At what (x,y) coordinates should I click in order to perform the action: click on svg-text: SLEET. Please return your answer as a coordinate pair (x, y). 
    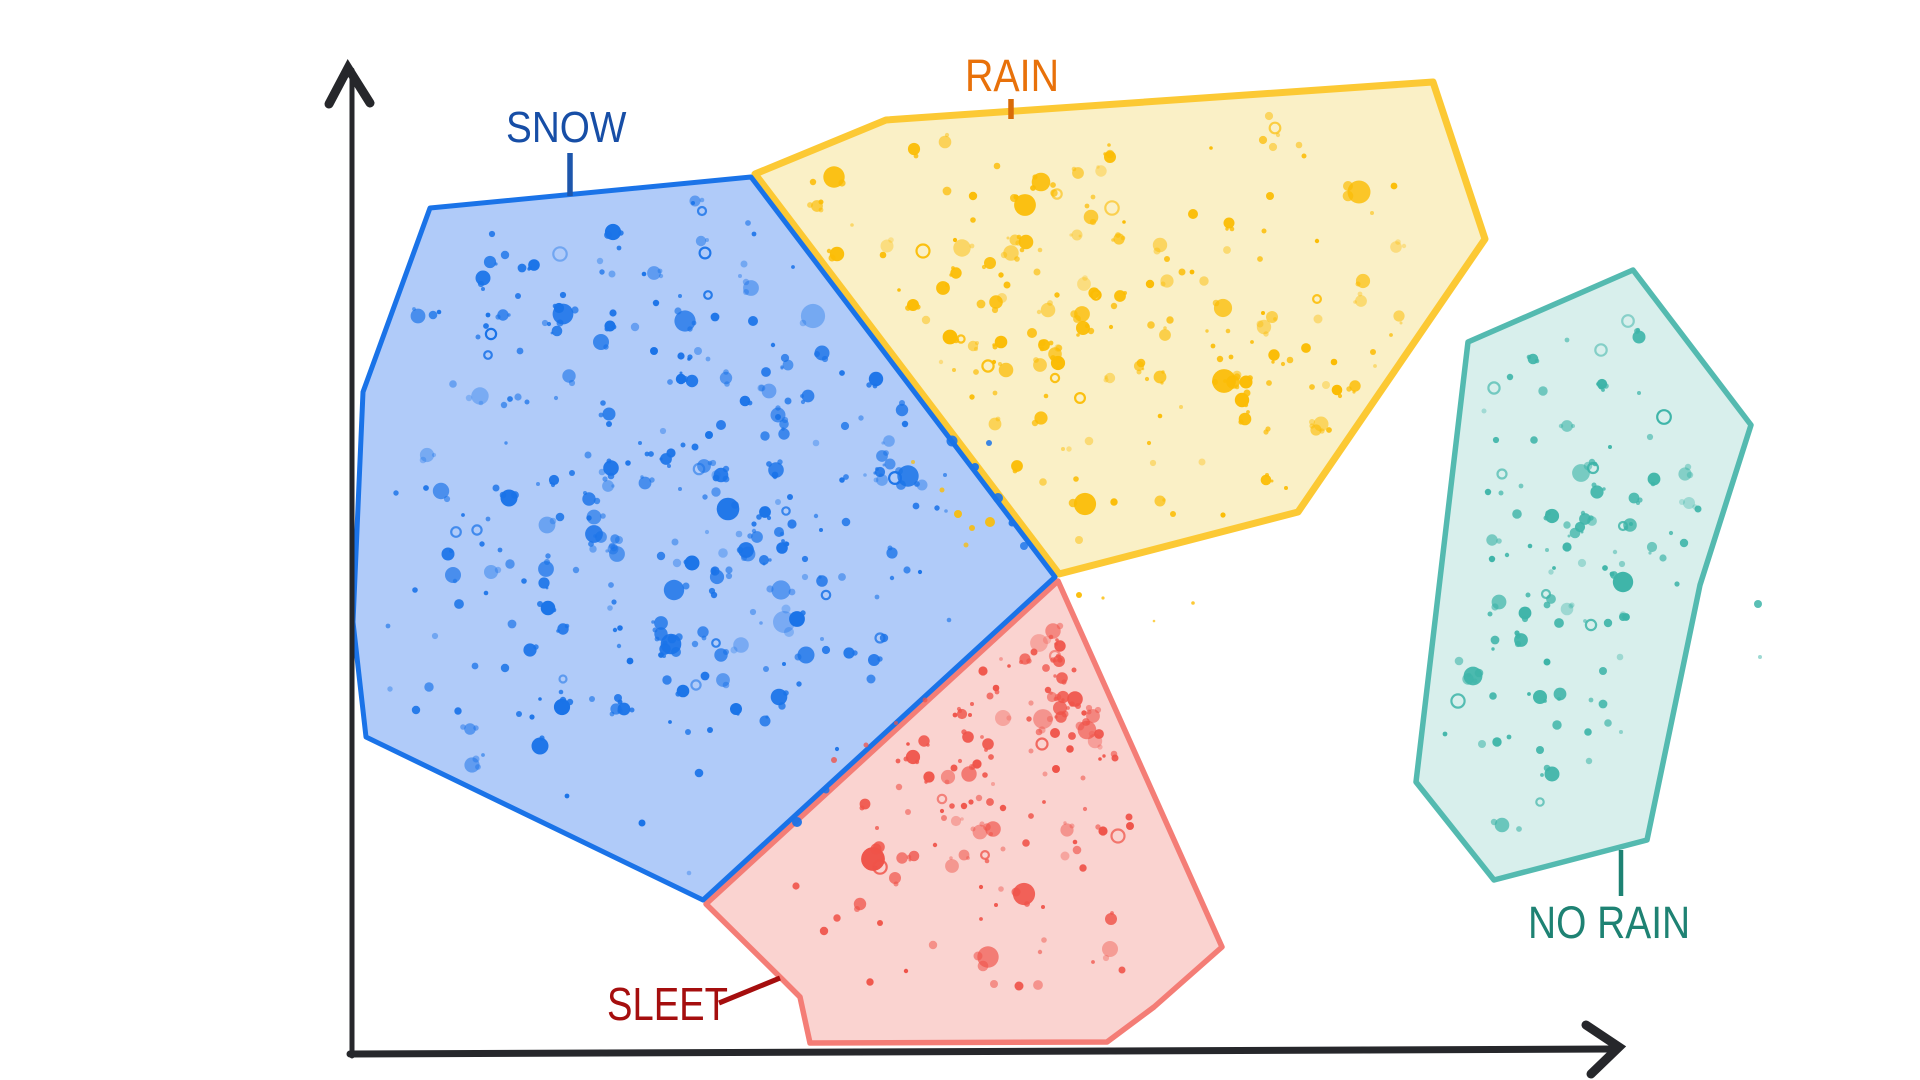
    Looking at the image, I should click on (667, 1004).